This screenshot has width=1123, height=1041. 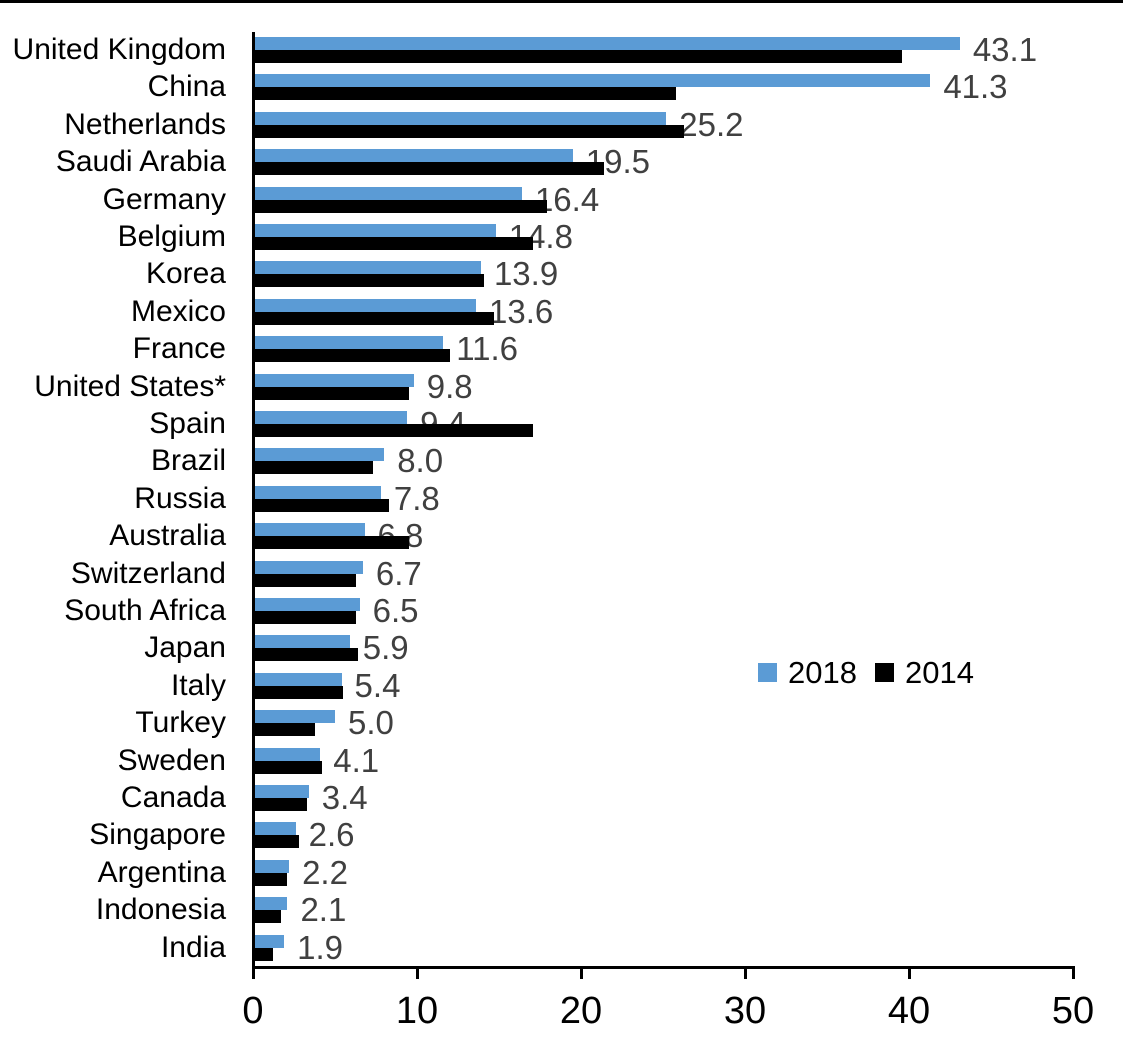 I want to click on category-label: Switzerland, so click(x=148, y=573).